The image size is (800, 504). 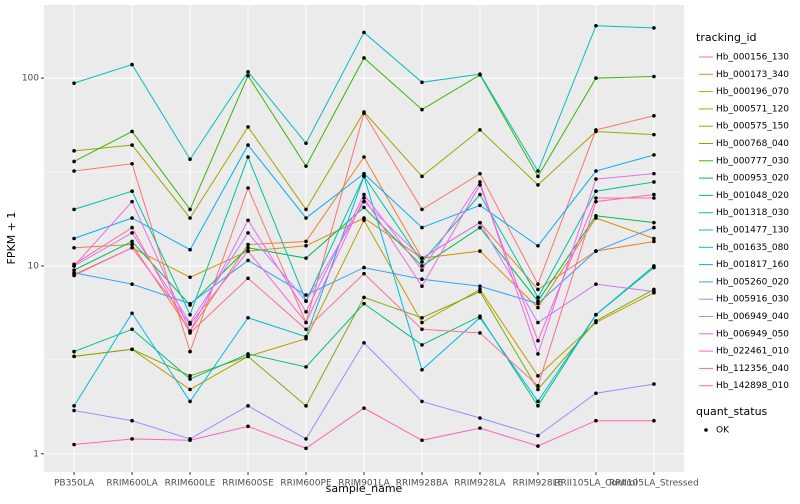 What do you see at coordinates (132, 484) in the screenshot?
I see `x-tick-label: RRIM600LA` at bounding box center [132, 484].